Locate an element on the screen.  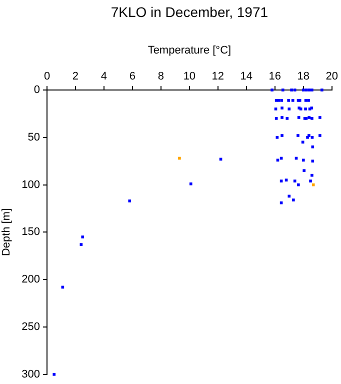
x-tick-label: 12 is located at coordinates (218, 76).